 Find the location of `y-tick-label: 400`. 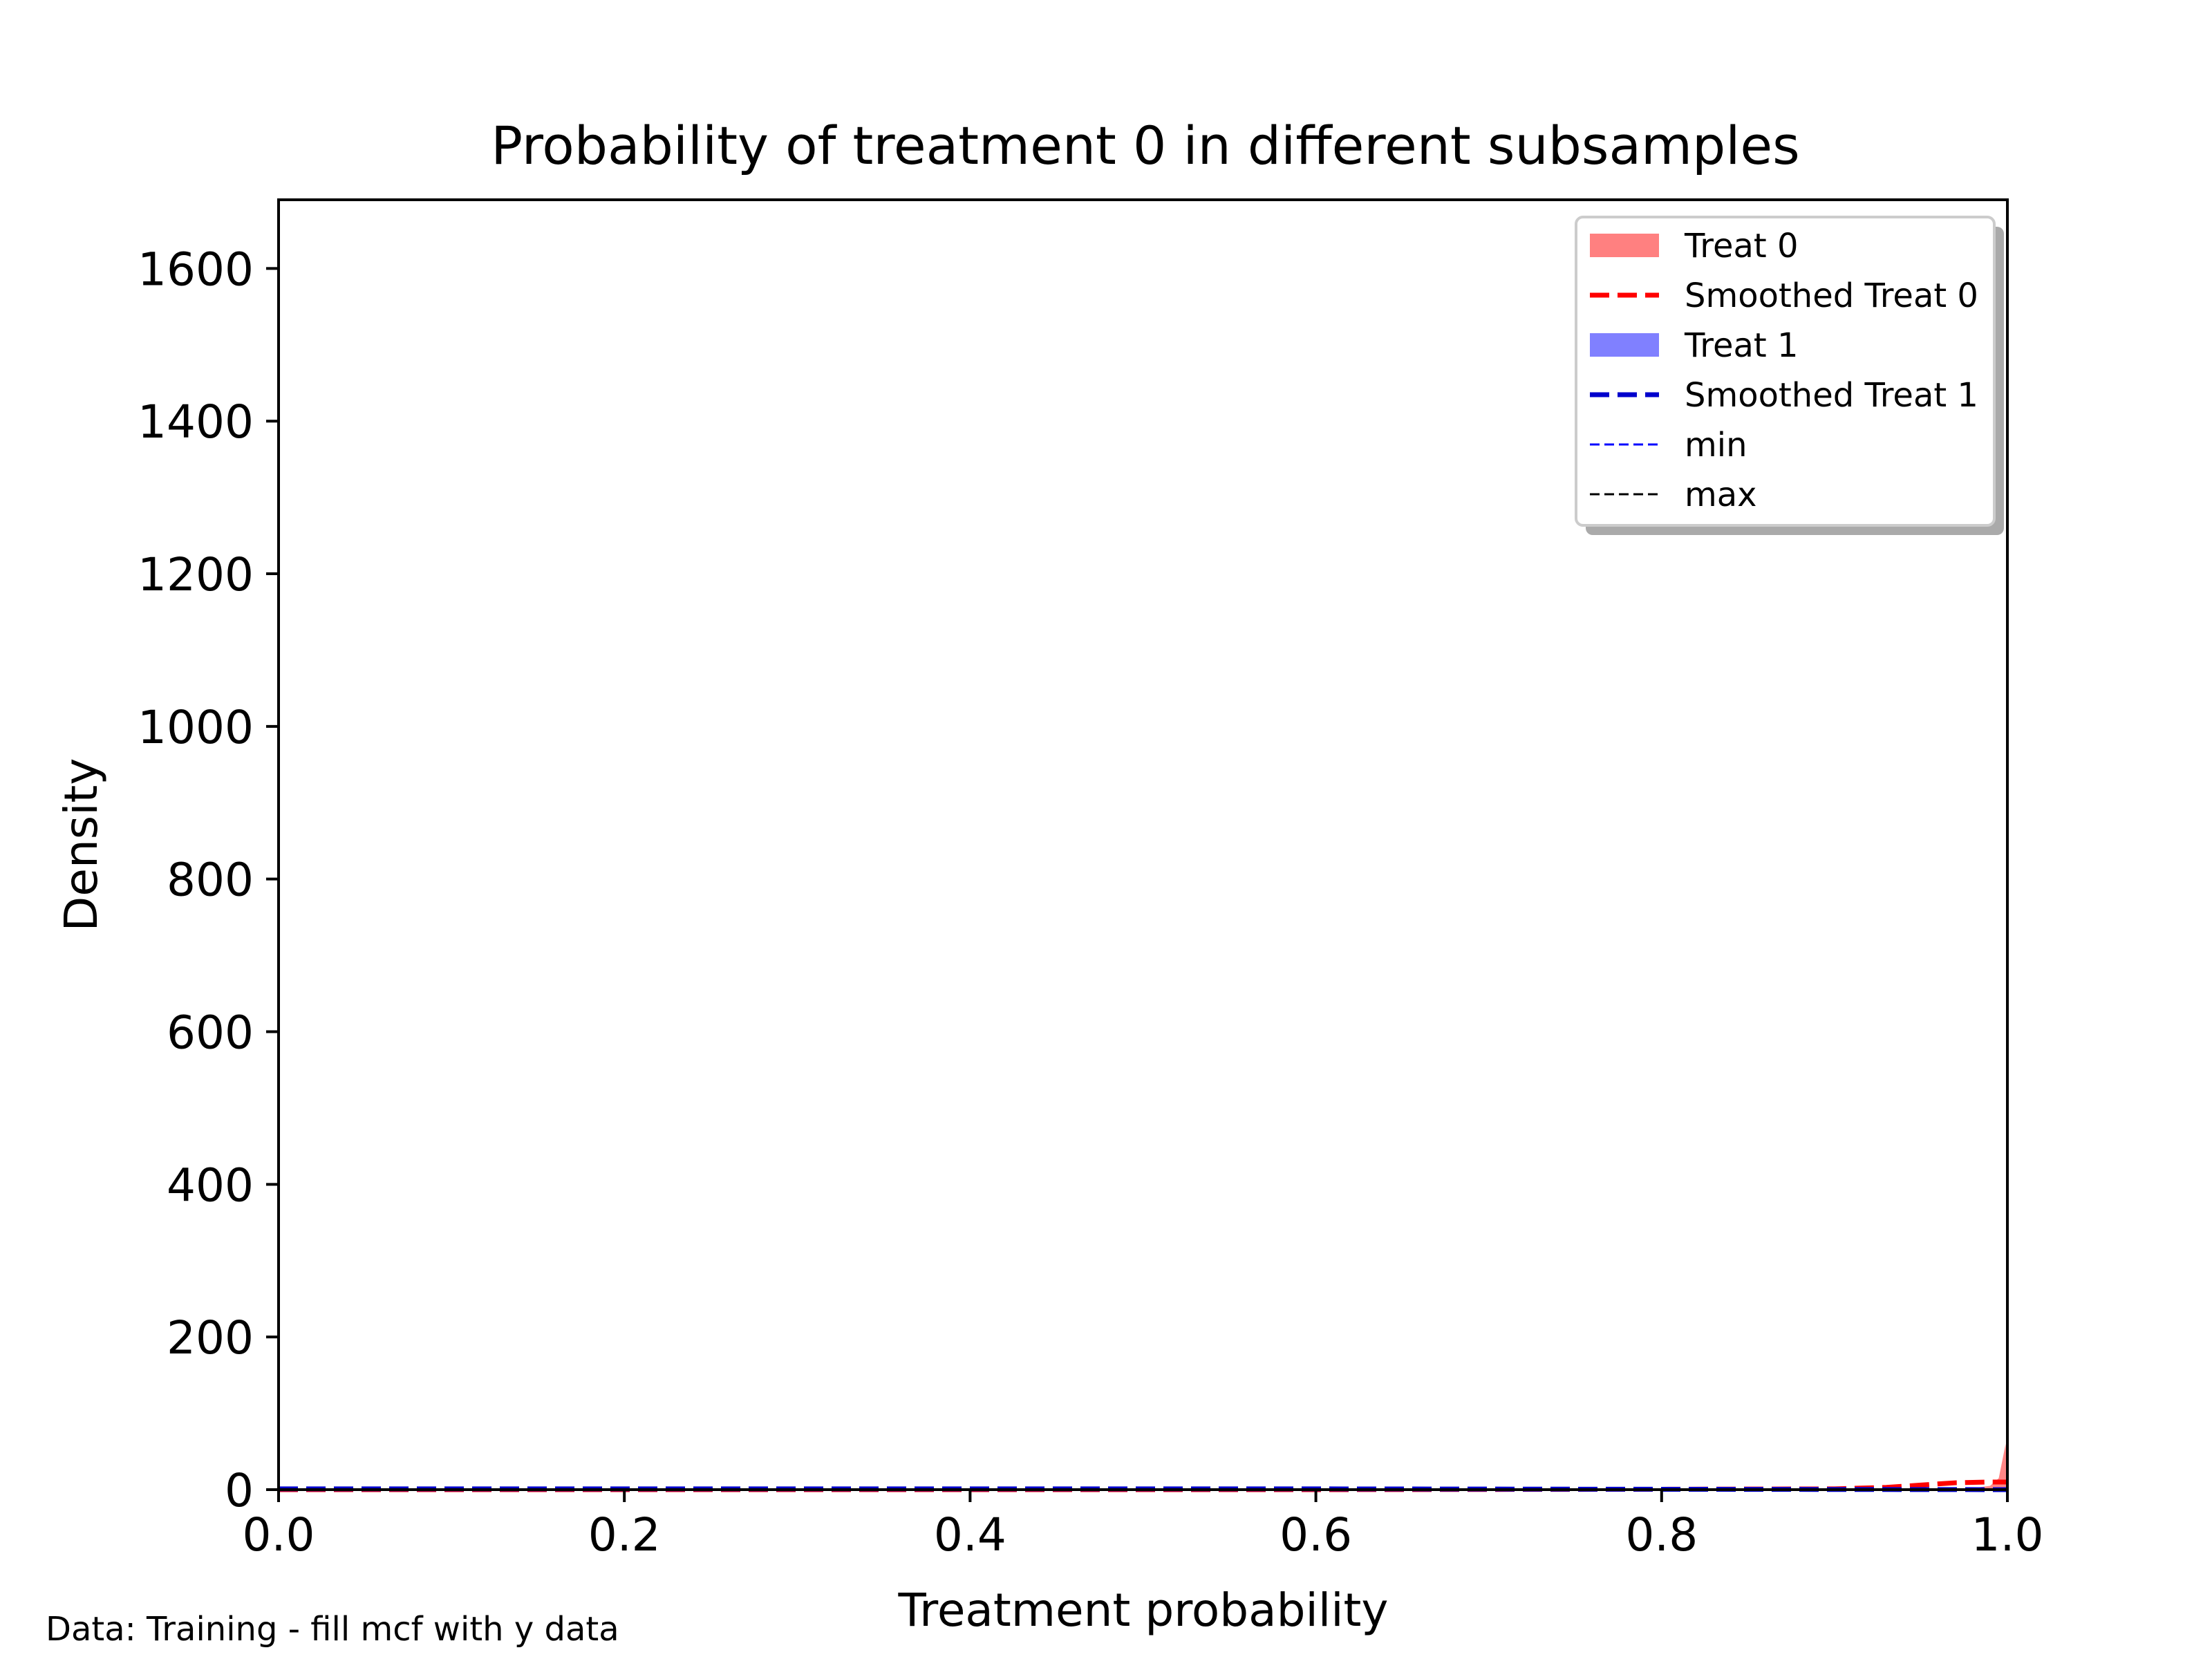

y-tick-label: 400 is located at coordinates (211, 1185).